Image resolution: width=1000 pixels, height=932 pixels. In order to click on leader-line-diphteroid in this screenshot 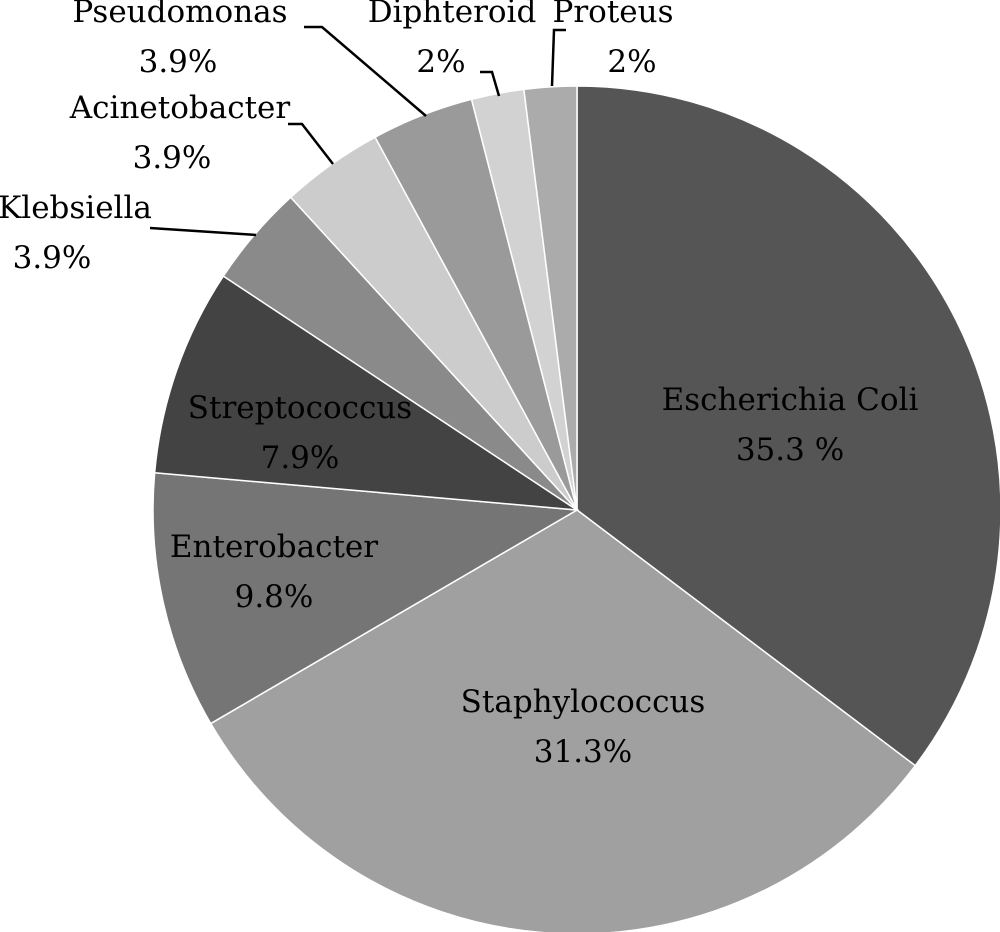, I will do `click(490, 83)`.